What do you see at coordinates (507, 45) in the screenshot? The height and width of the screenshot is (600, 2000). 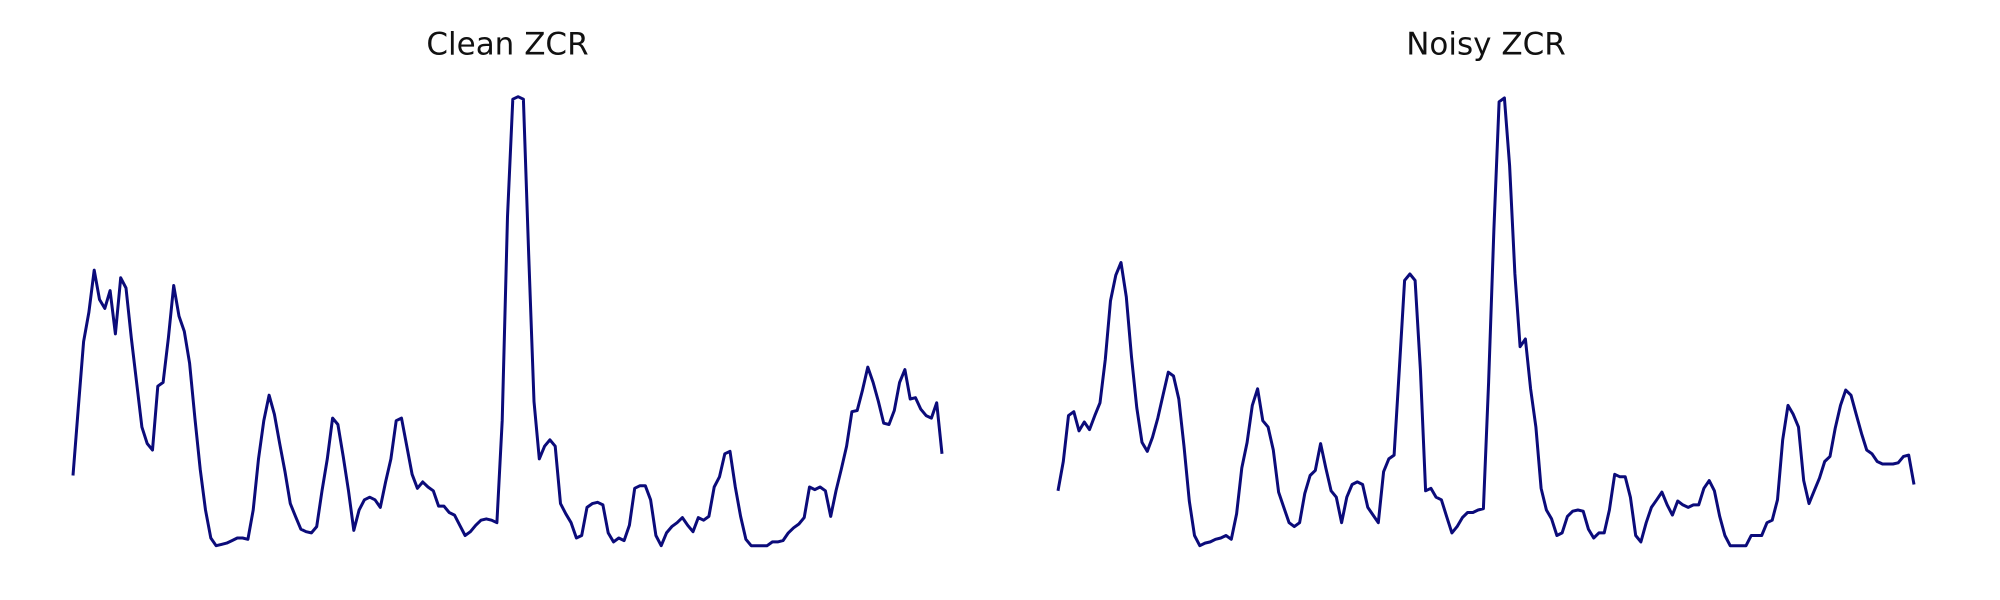 I see `chart-title: Clean ZCR` at bounding box center [507, 45].